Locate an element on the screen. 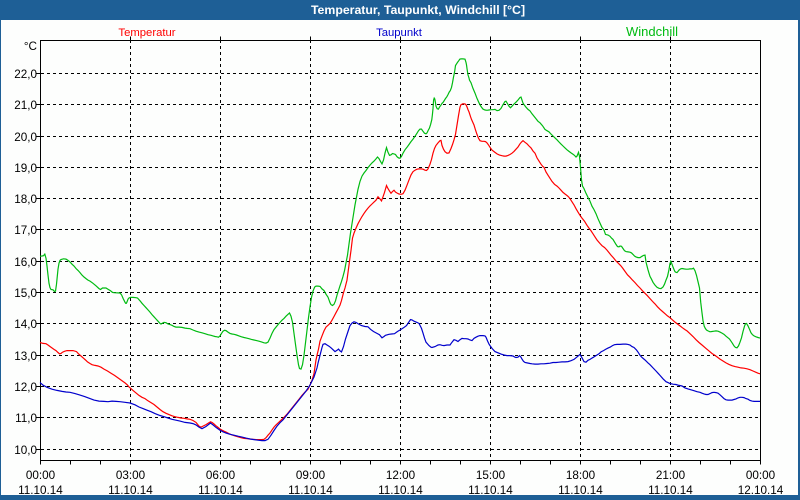 Image resolution: width=800 pixels, height=500 pixels. svg-text: °C is located at coordinates (30, 46).